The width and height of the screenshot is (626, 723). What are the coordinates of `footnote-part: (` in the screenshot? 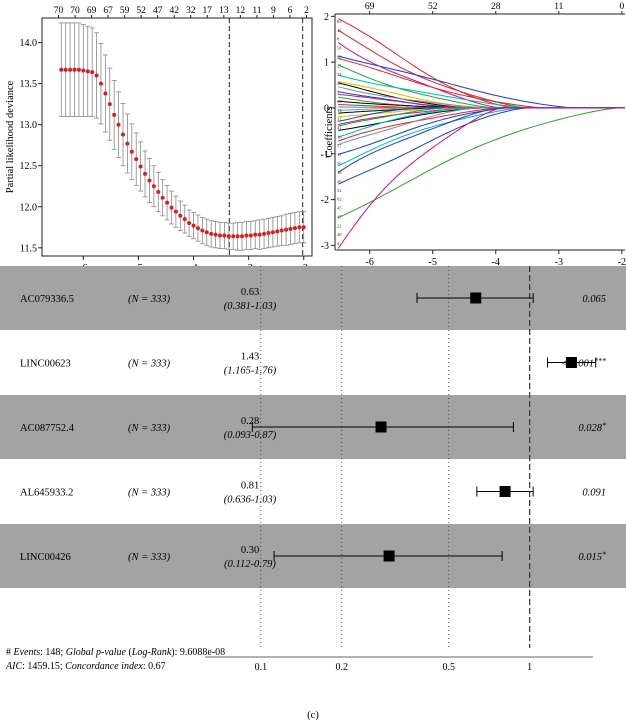 It's located at (129, 652).